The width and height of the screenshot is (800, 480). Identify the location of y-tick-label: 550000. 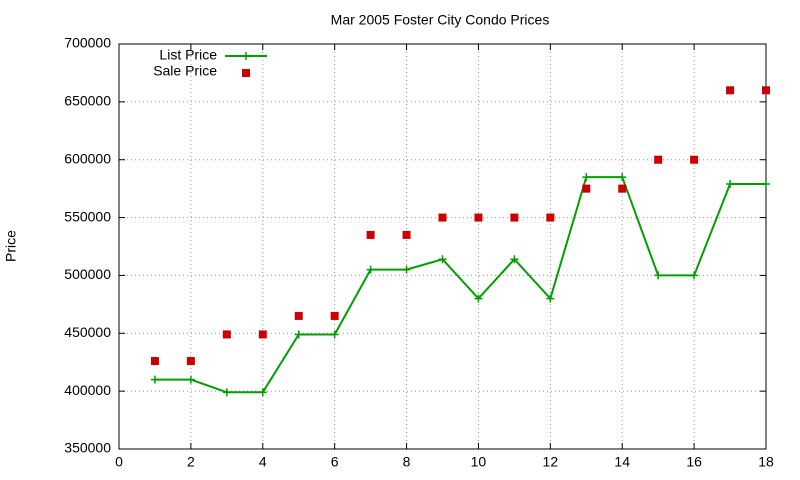
(87, 216).